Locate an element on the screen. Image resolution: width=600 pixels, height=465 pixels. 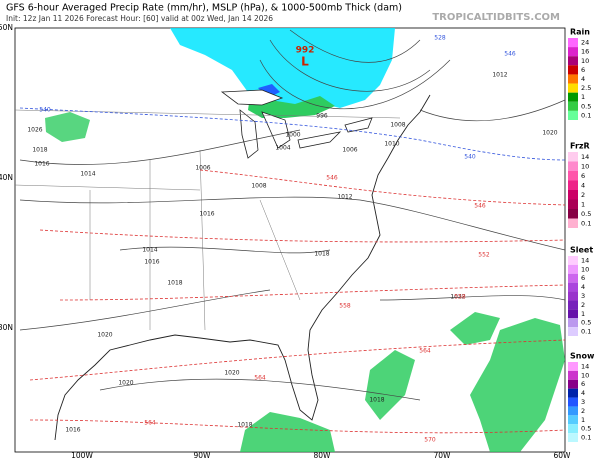
legend-tick-label: 16 is located at coordinates (585, 52).